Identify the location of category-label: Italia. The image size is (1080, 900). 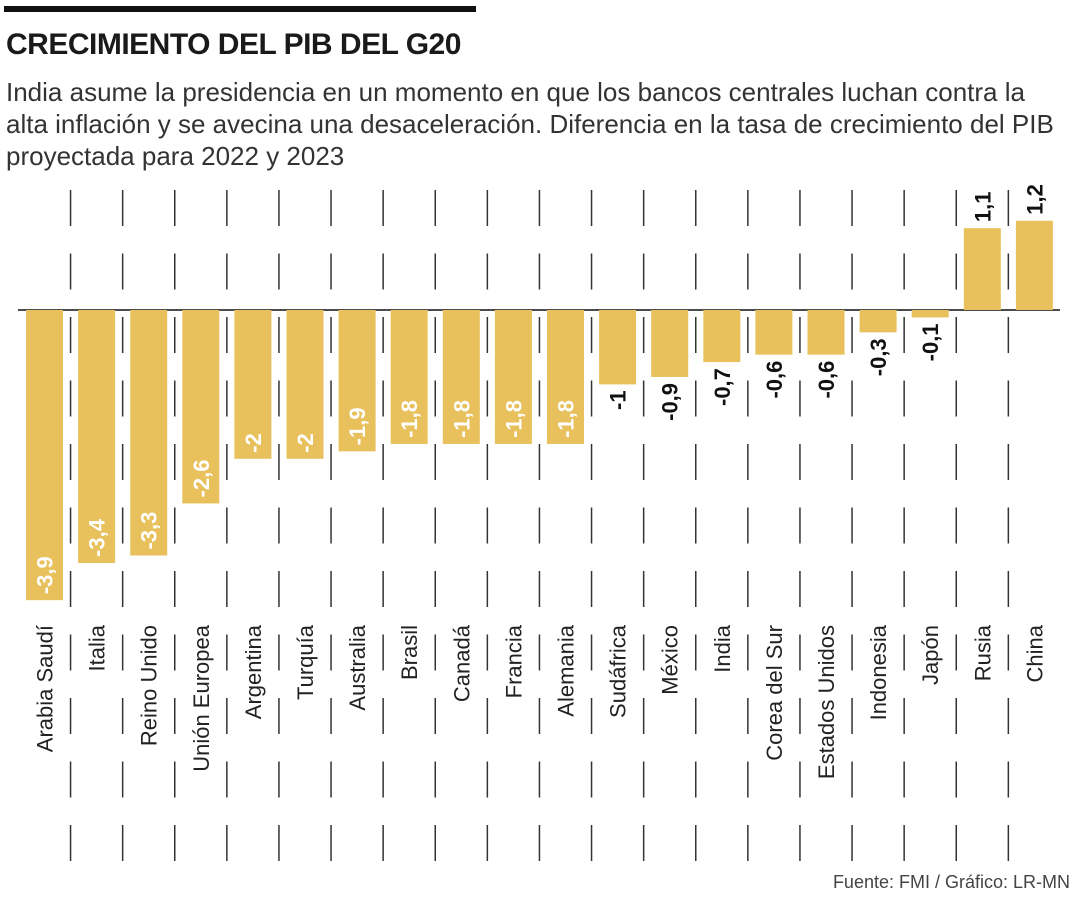
(97, 647).